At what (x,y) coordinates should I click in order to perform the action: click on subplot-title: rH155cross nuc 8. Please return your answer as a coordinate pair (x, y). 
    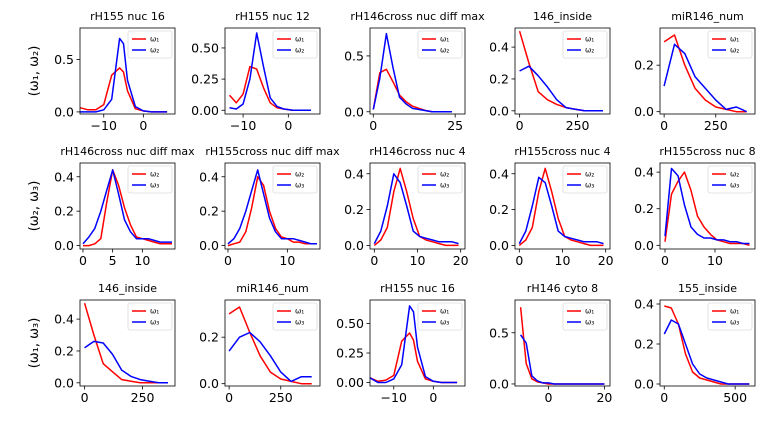
    Looking at the image, I should click on (707, 151).